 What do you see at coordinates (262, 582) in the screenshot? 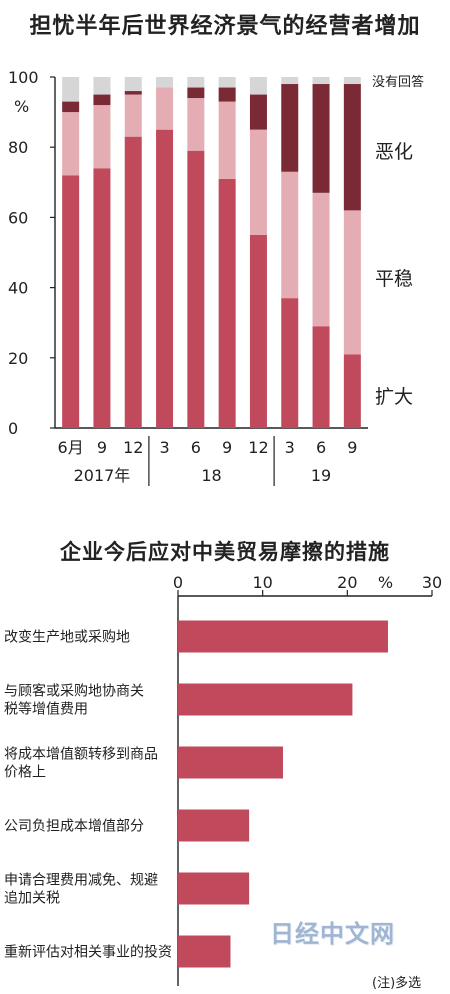
I see `x-tick-label: 10` at bounding box center [262, 582].